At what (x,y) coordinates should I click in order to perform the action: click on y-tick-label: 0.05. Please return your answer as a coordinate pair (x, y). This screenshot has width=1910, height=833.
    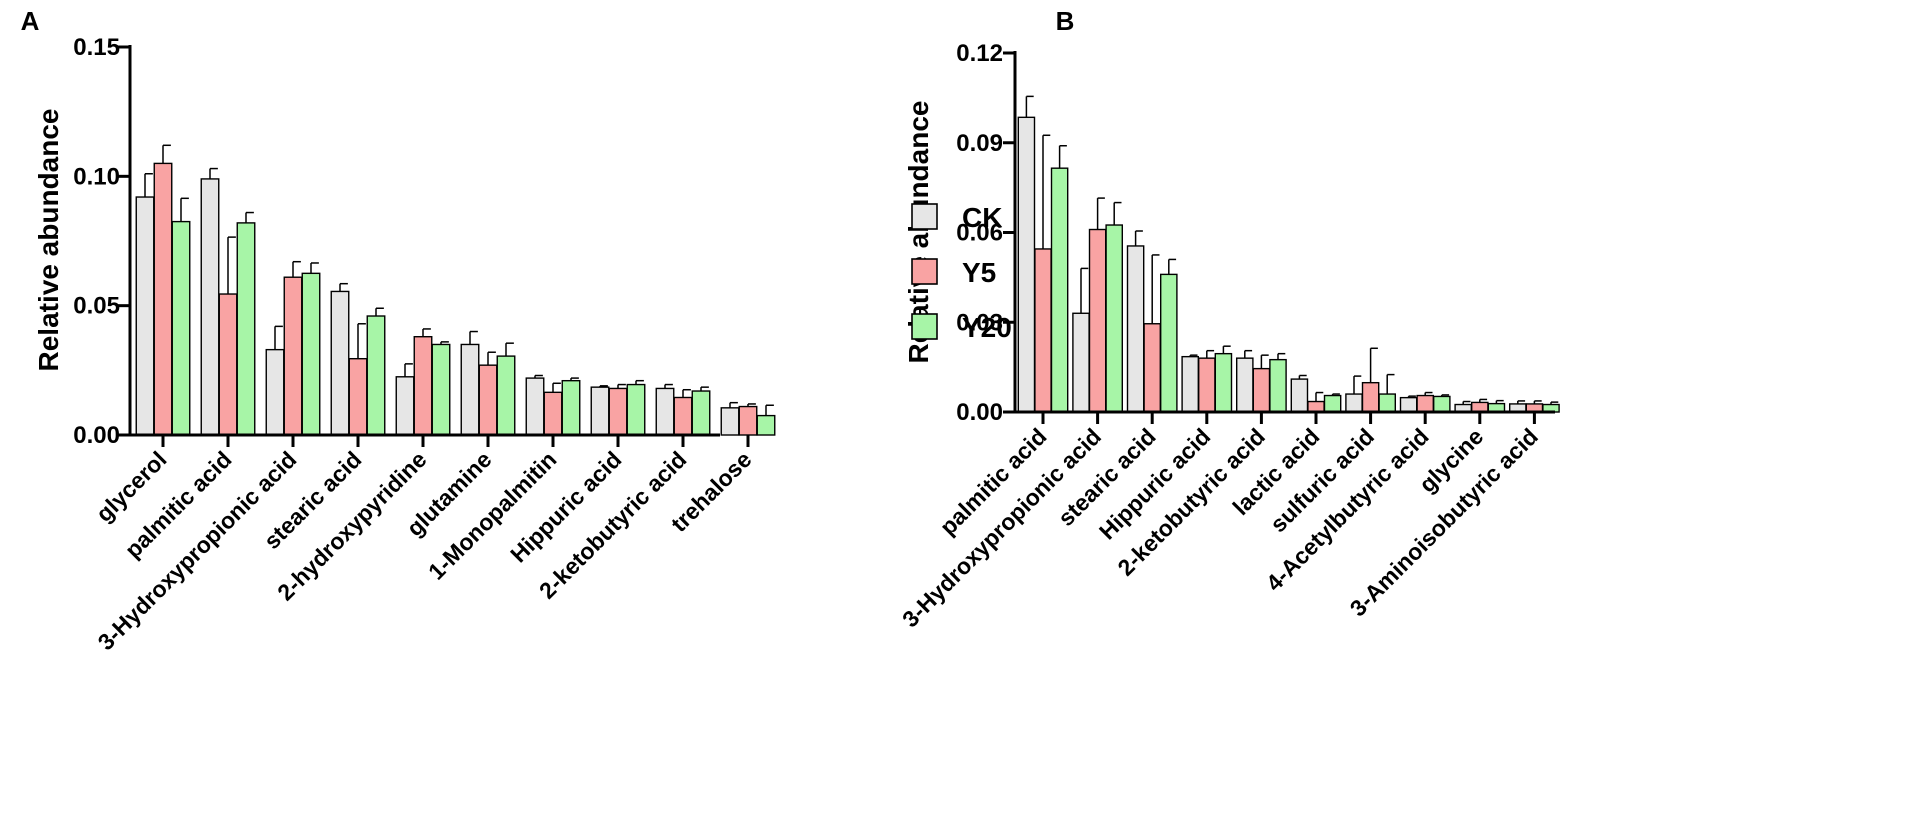
    Looking at the image, I should click on (96, 306).